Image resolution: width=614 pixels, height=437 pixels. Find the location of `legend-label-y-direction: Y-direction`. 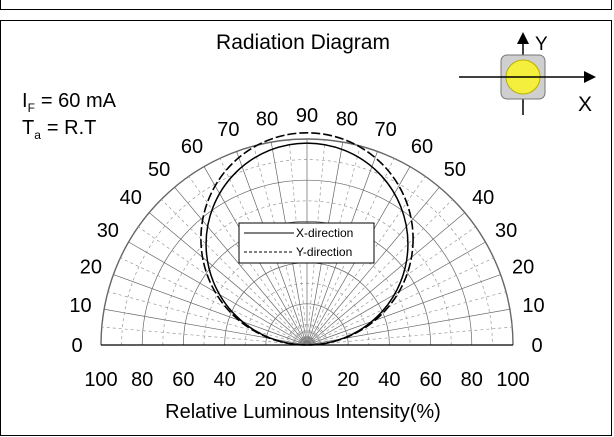

legend-label-y-direction: Y-direction is located at coordinates (324, 252).